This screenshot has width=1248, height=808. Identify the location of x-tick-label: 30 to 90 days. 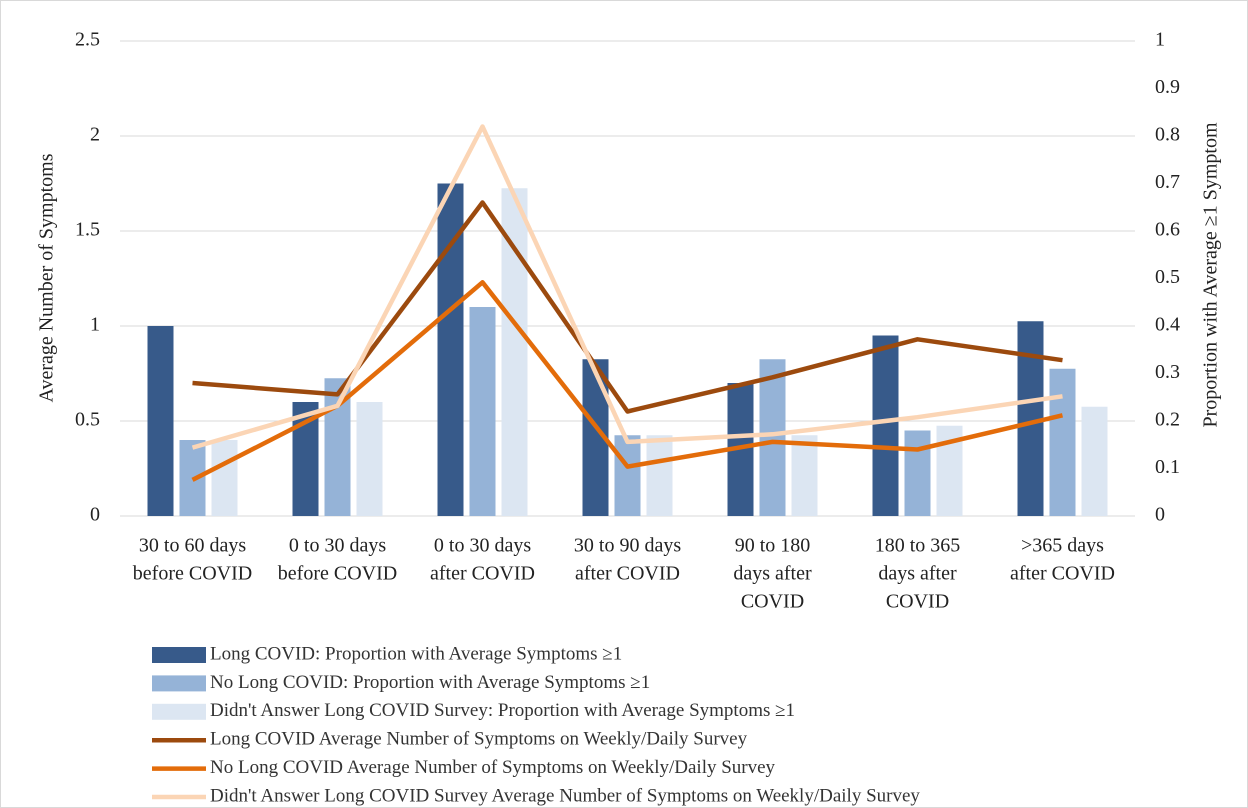
(627, 546).